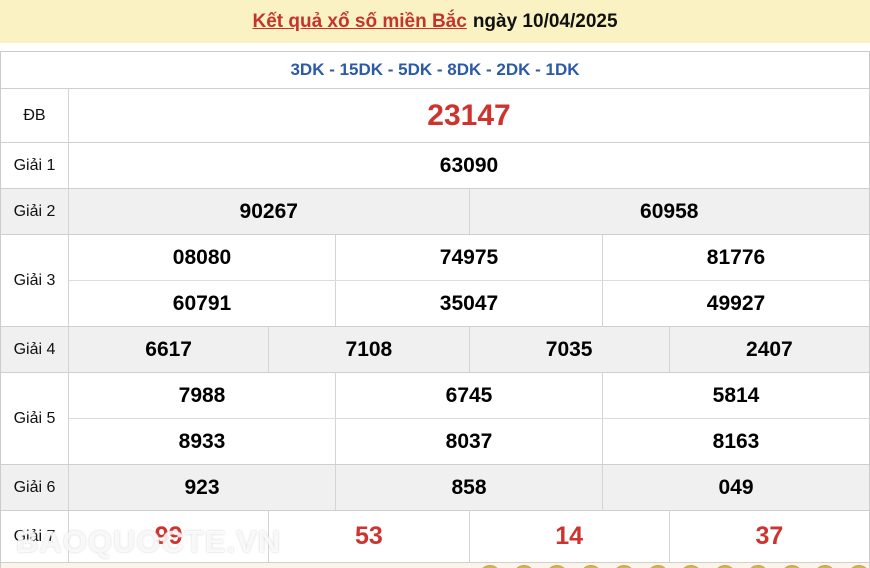 This screenshot has height=568, width=870. I want to click on prize-number: 8037, so click(468, 441).